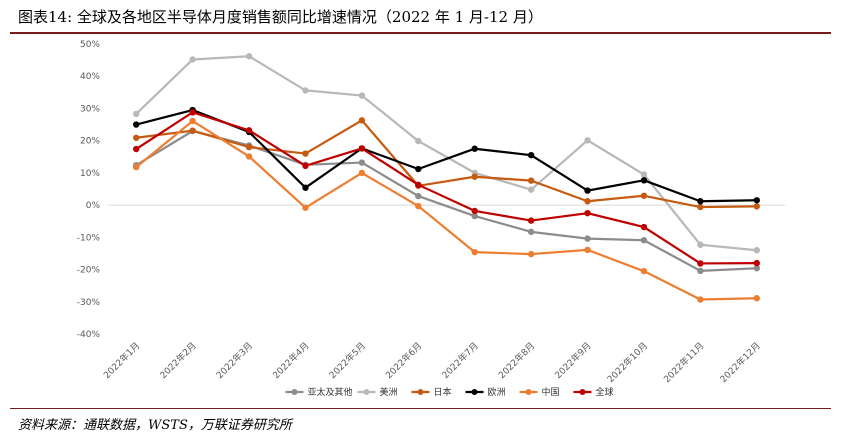 The image size is (841, 442). What do you see at coordinates (420, 408) in the screenshot?
I see `bottom-rule` at bounding box center [420, 408].